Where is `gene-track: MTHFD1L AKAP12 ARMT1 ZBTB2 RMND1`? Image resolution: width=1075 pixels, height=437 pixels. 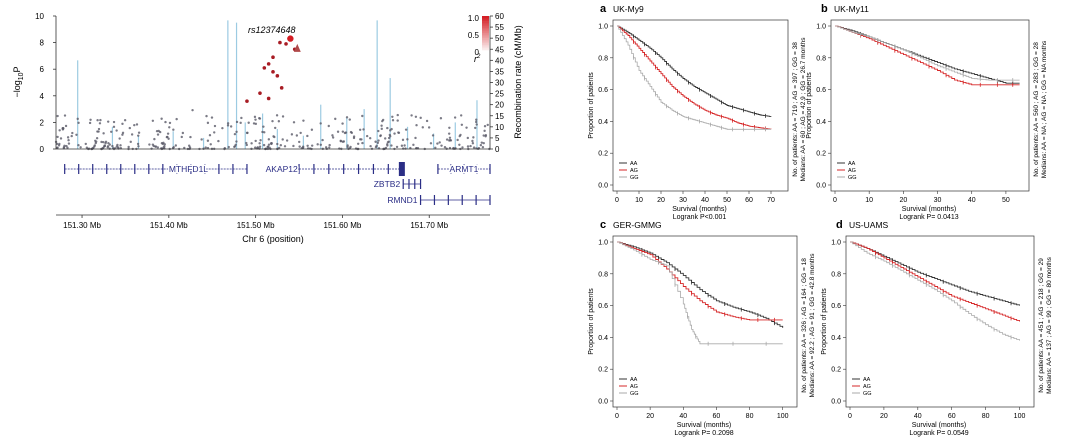
gene-track: MTHFD1L AKAP12 ARMT1 ZBTB2 RMND1 is located at coordinates (277, 184).